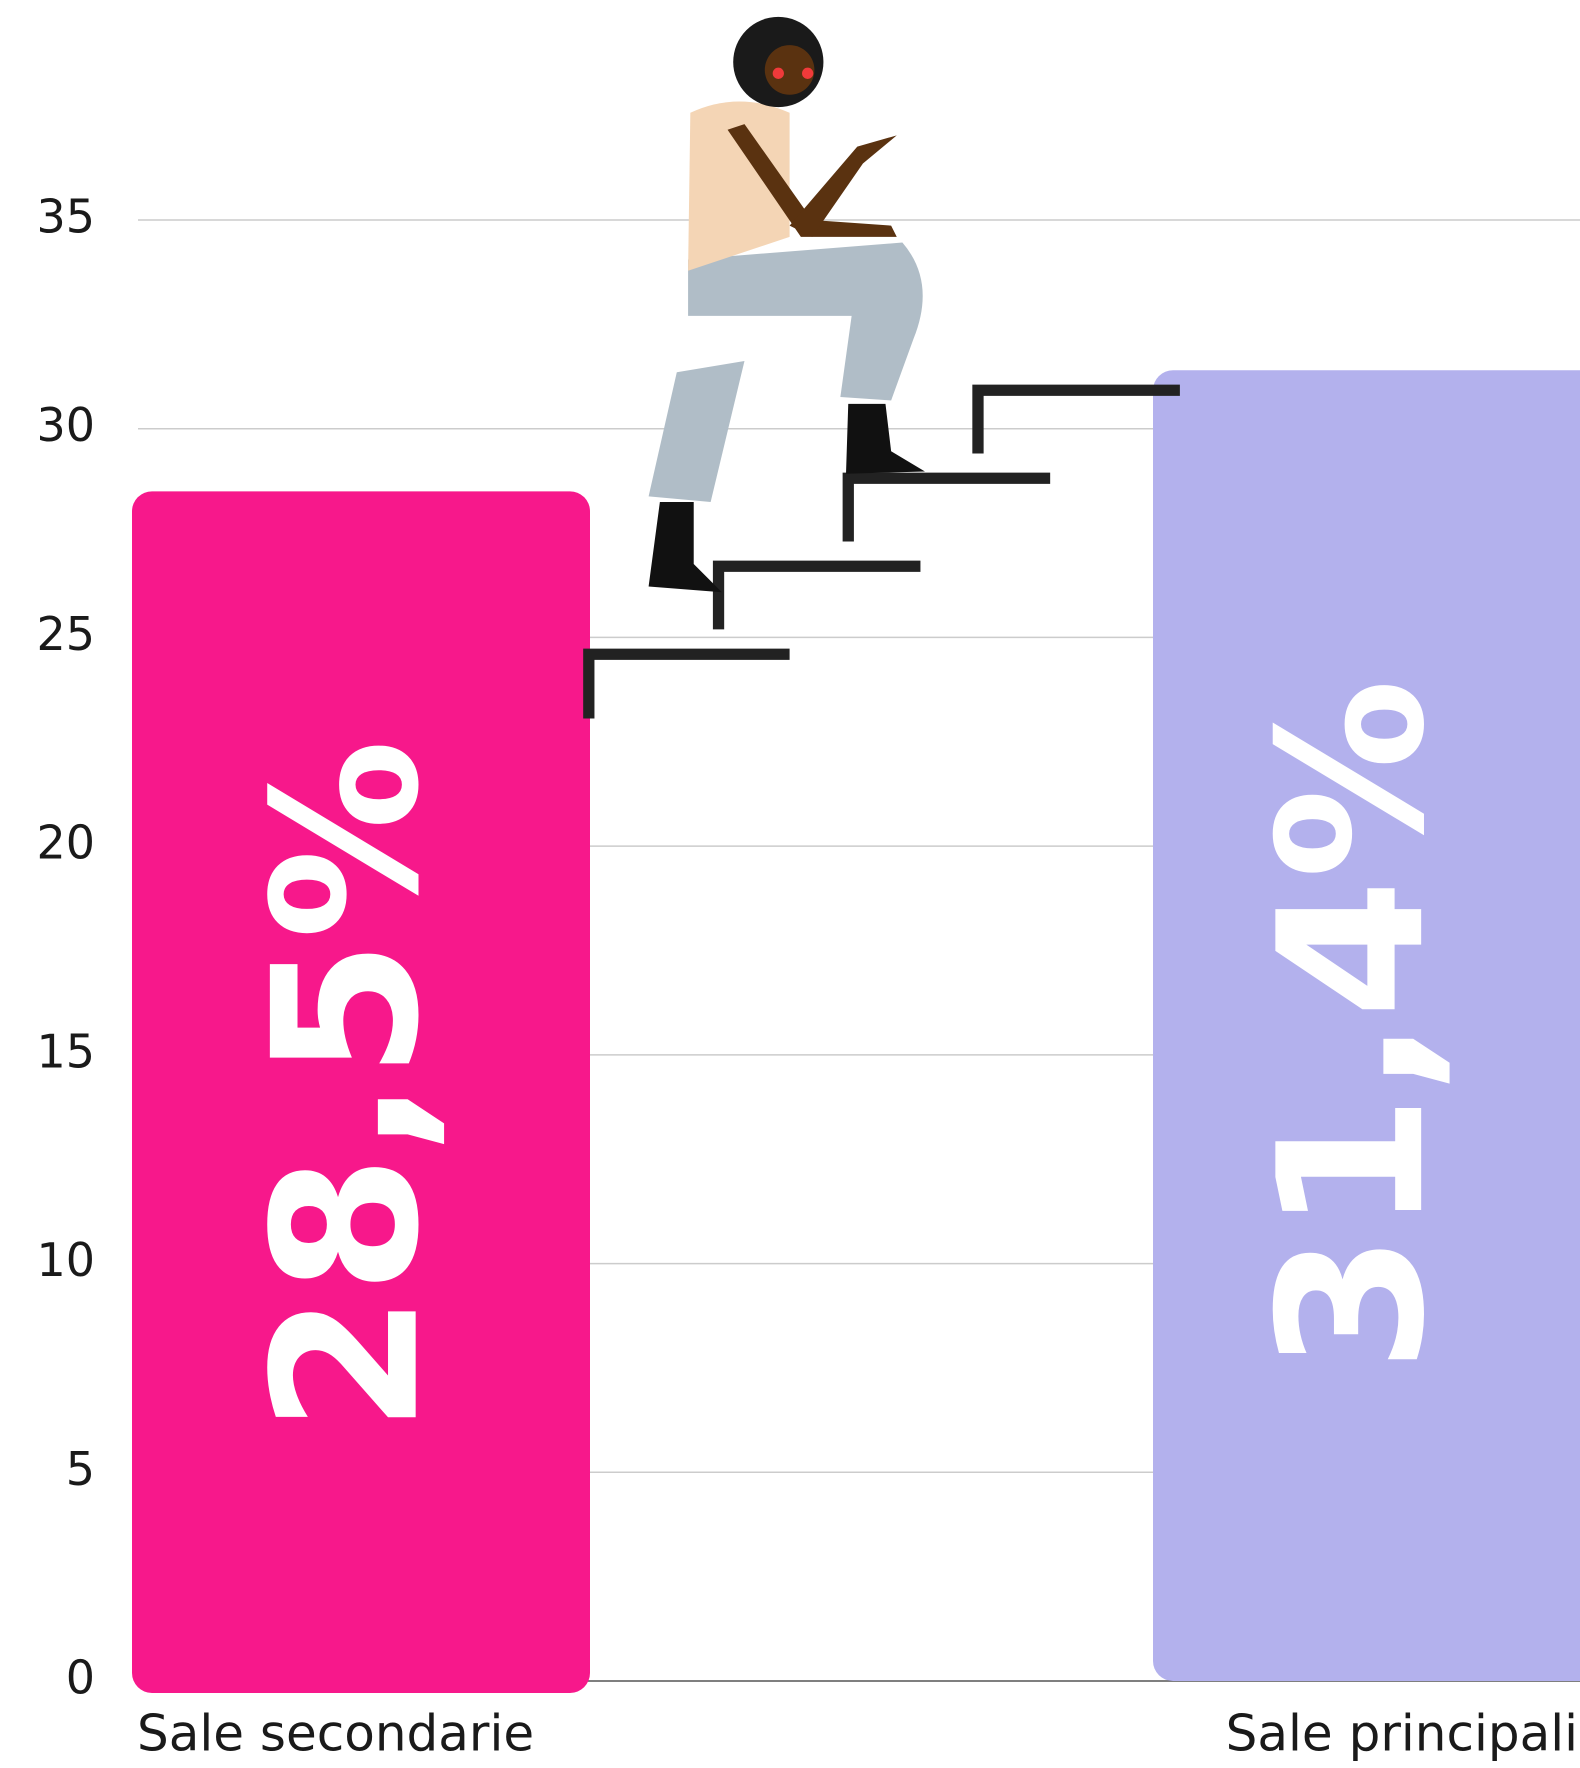 The height and width of the screenshot is (1768, 1580). I want to click on y-tick-label: 20, so click(65, 843).